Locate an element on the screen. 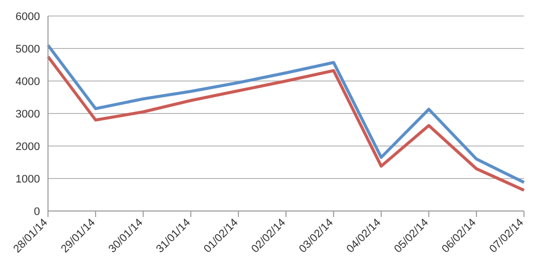  y-tick-label: 0 is located at coordinates (37, 212).